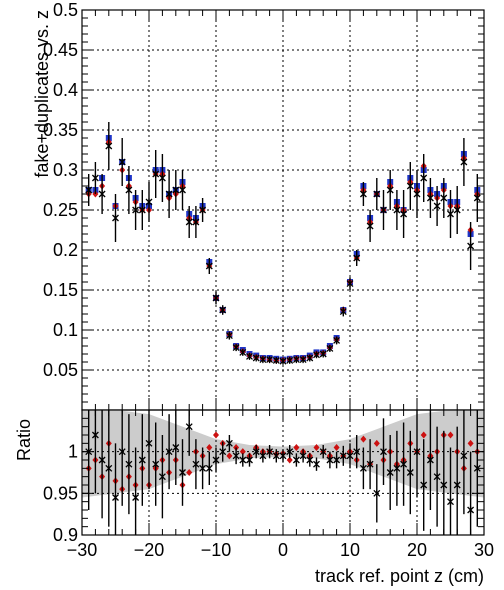 This screenshot has width=504, height=590. I want to click on main-y-tick-label: 0.45, so click(60, 50).